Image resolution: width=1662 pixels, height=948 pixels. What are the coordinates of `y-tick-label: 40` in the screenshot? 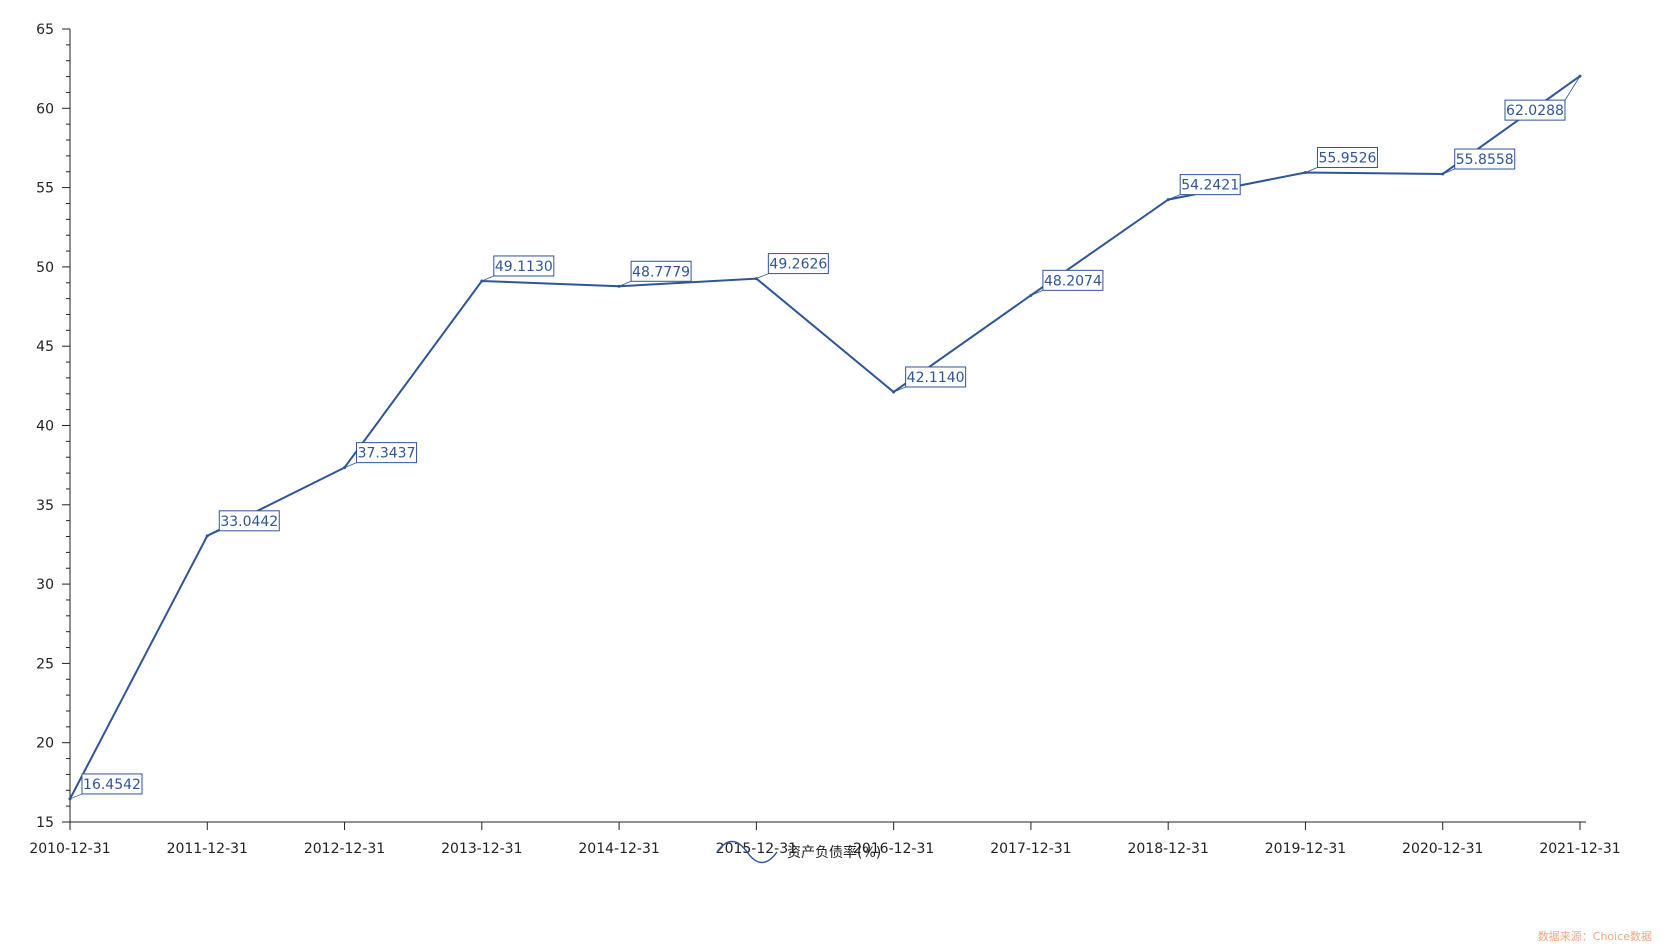 It's located at (45, 427).